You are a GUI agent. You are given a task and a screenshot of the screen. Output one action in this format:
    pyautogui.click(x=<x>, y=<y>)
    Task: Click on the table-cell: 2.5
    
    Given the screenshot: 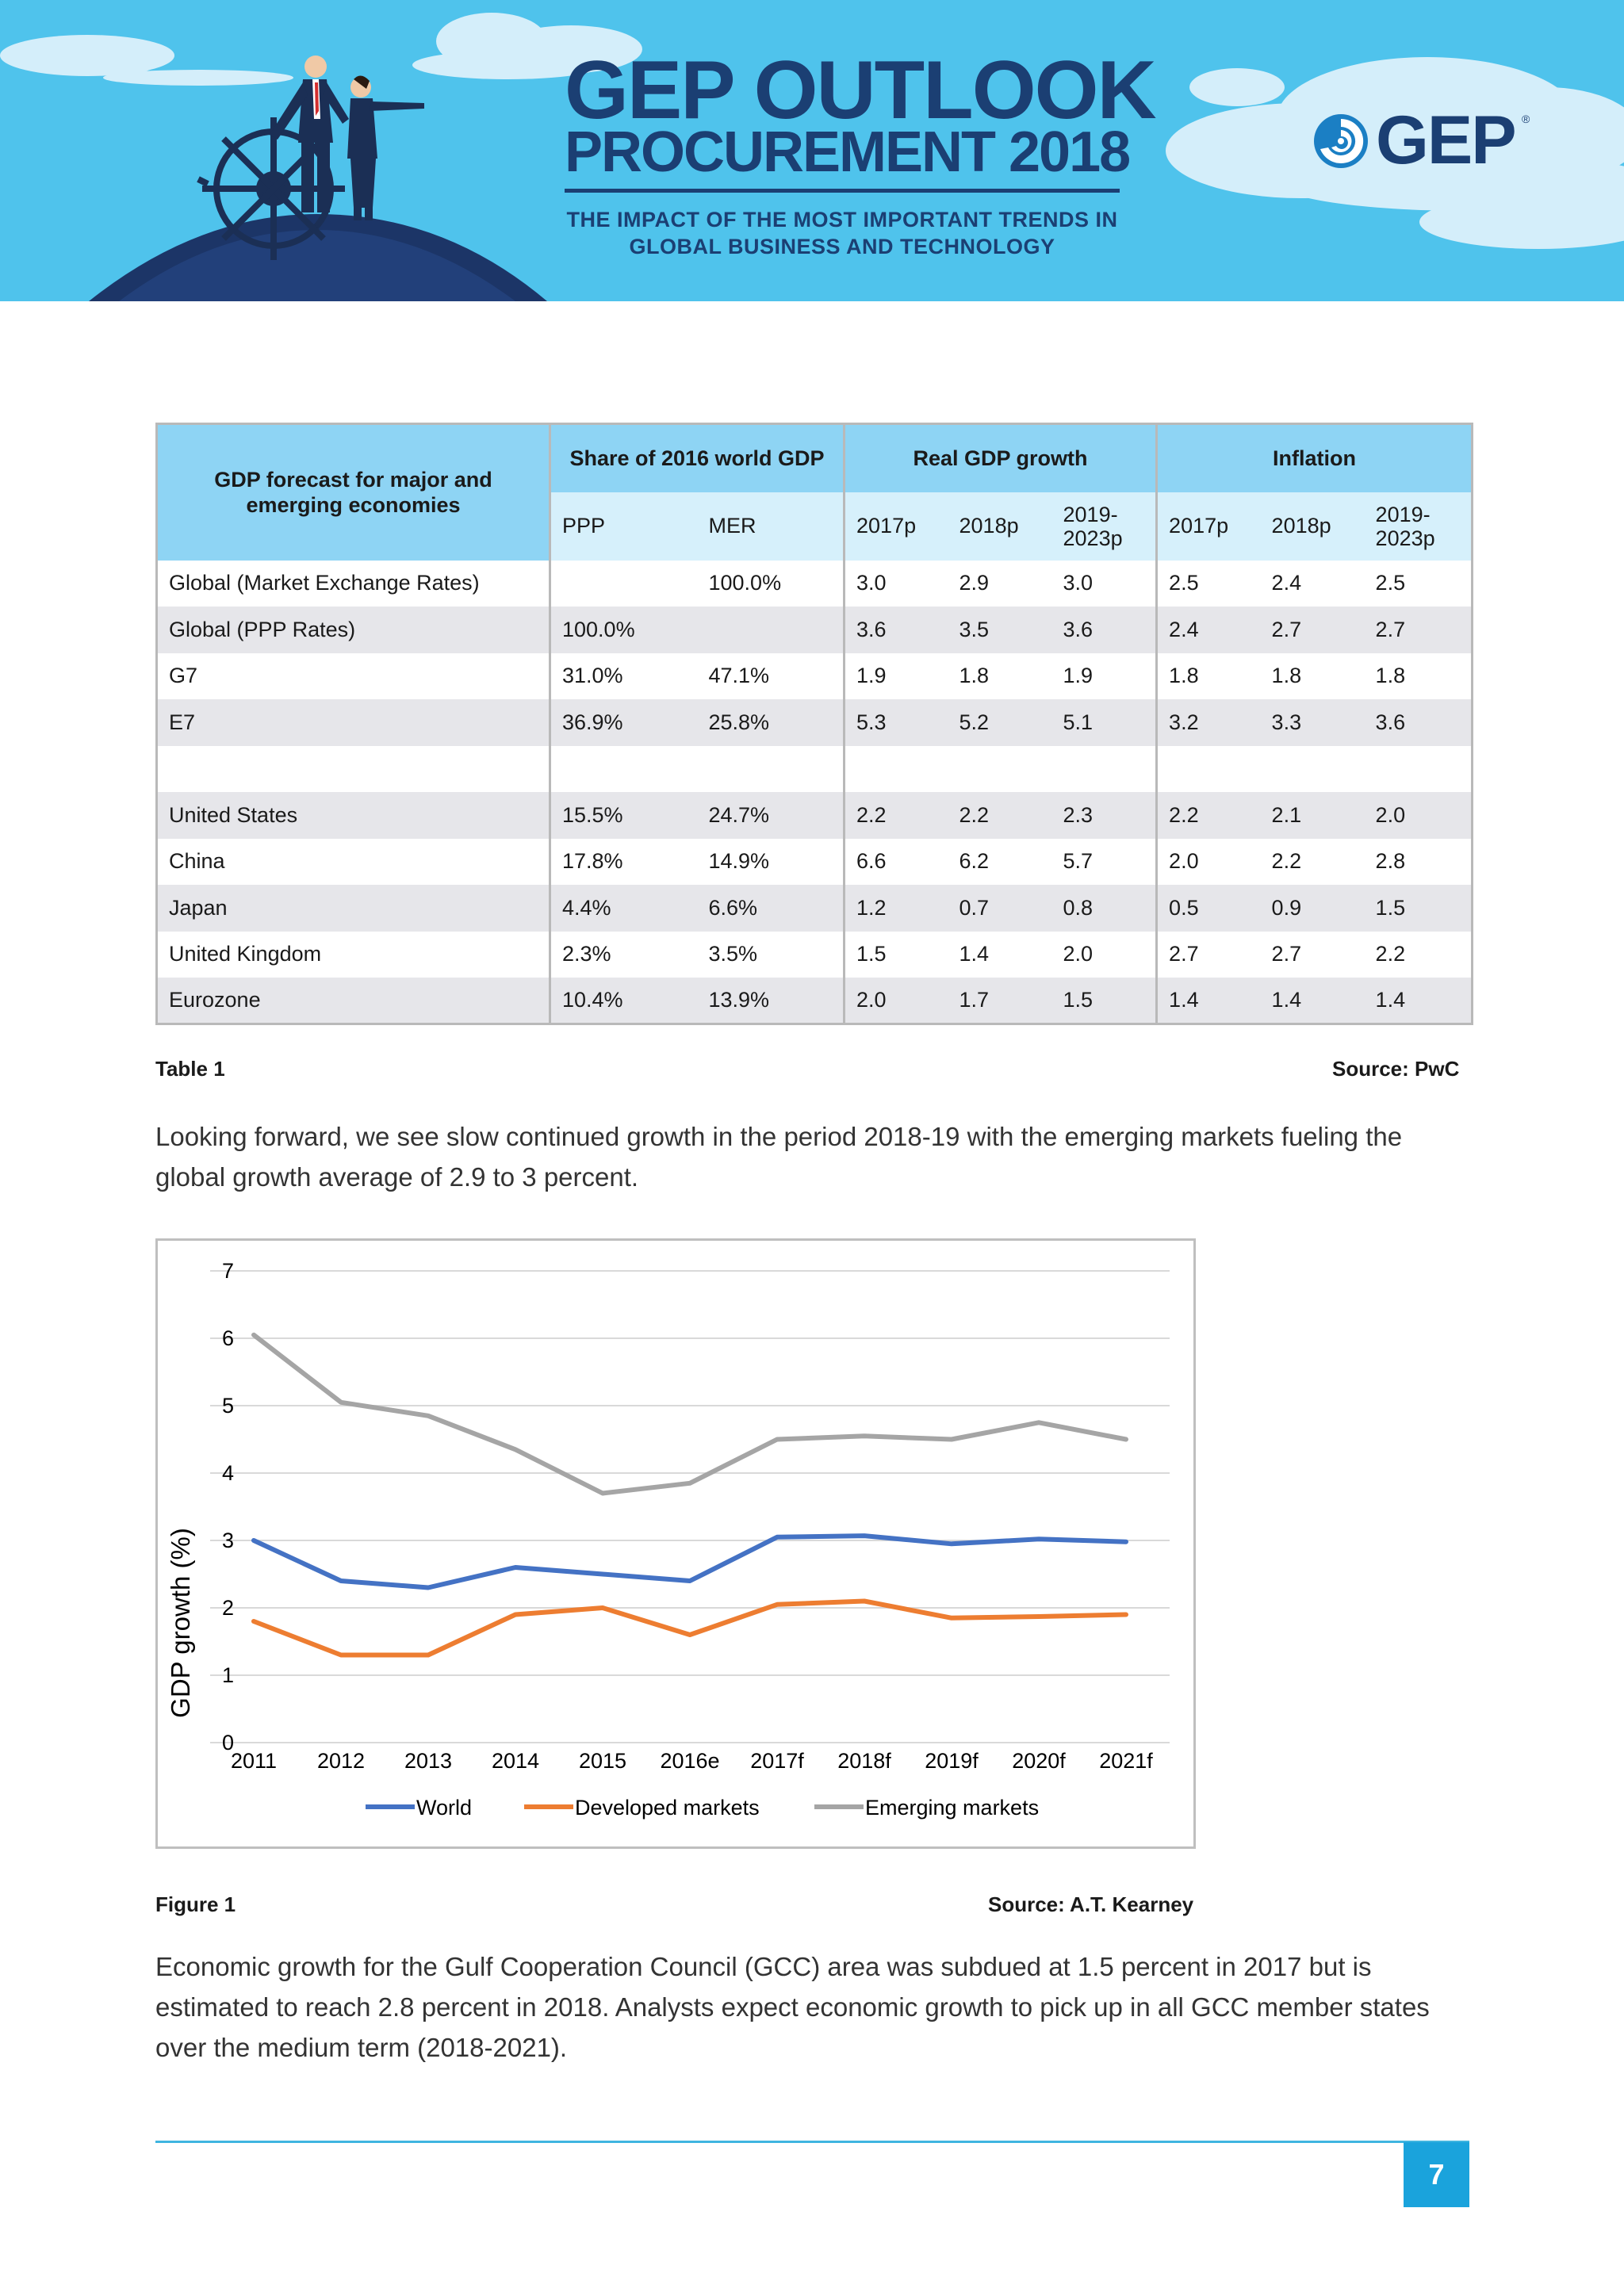 What is the action you would take?
    pyautogui.click(x=1418, y=584)
    